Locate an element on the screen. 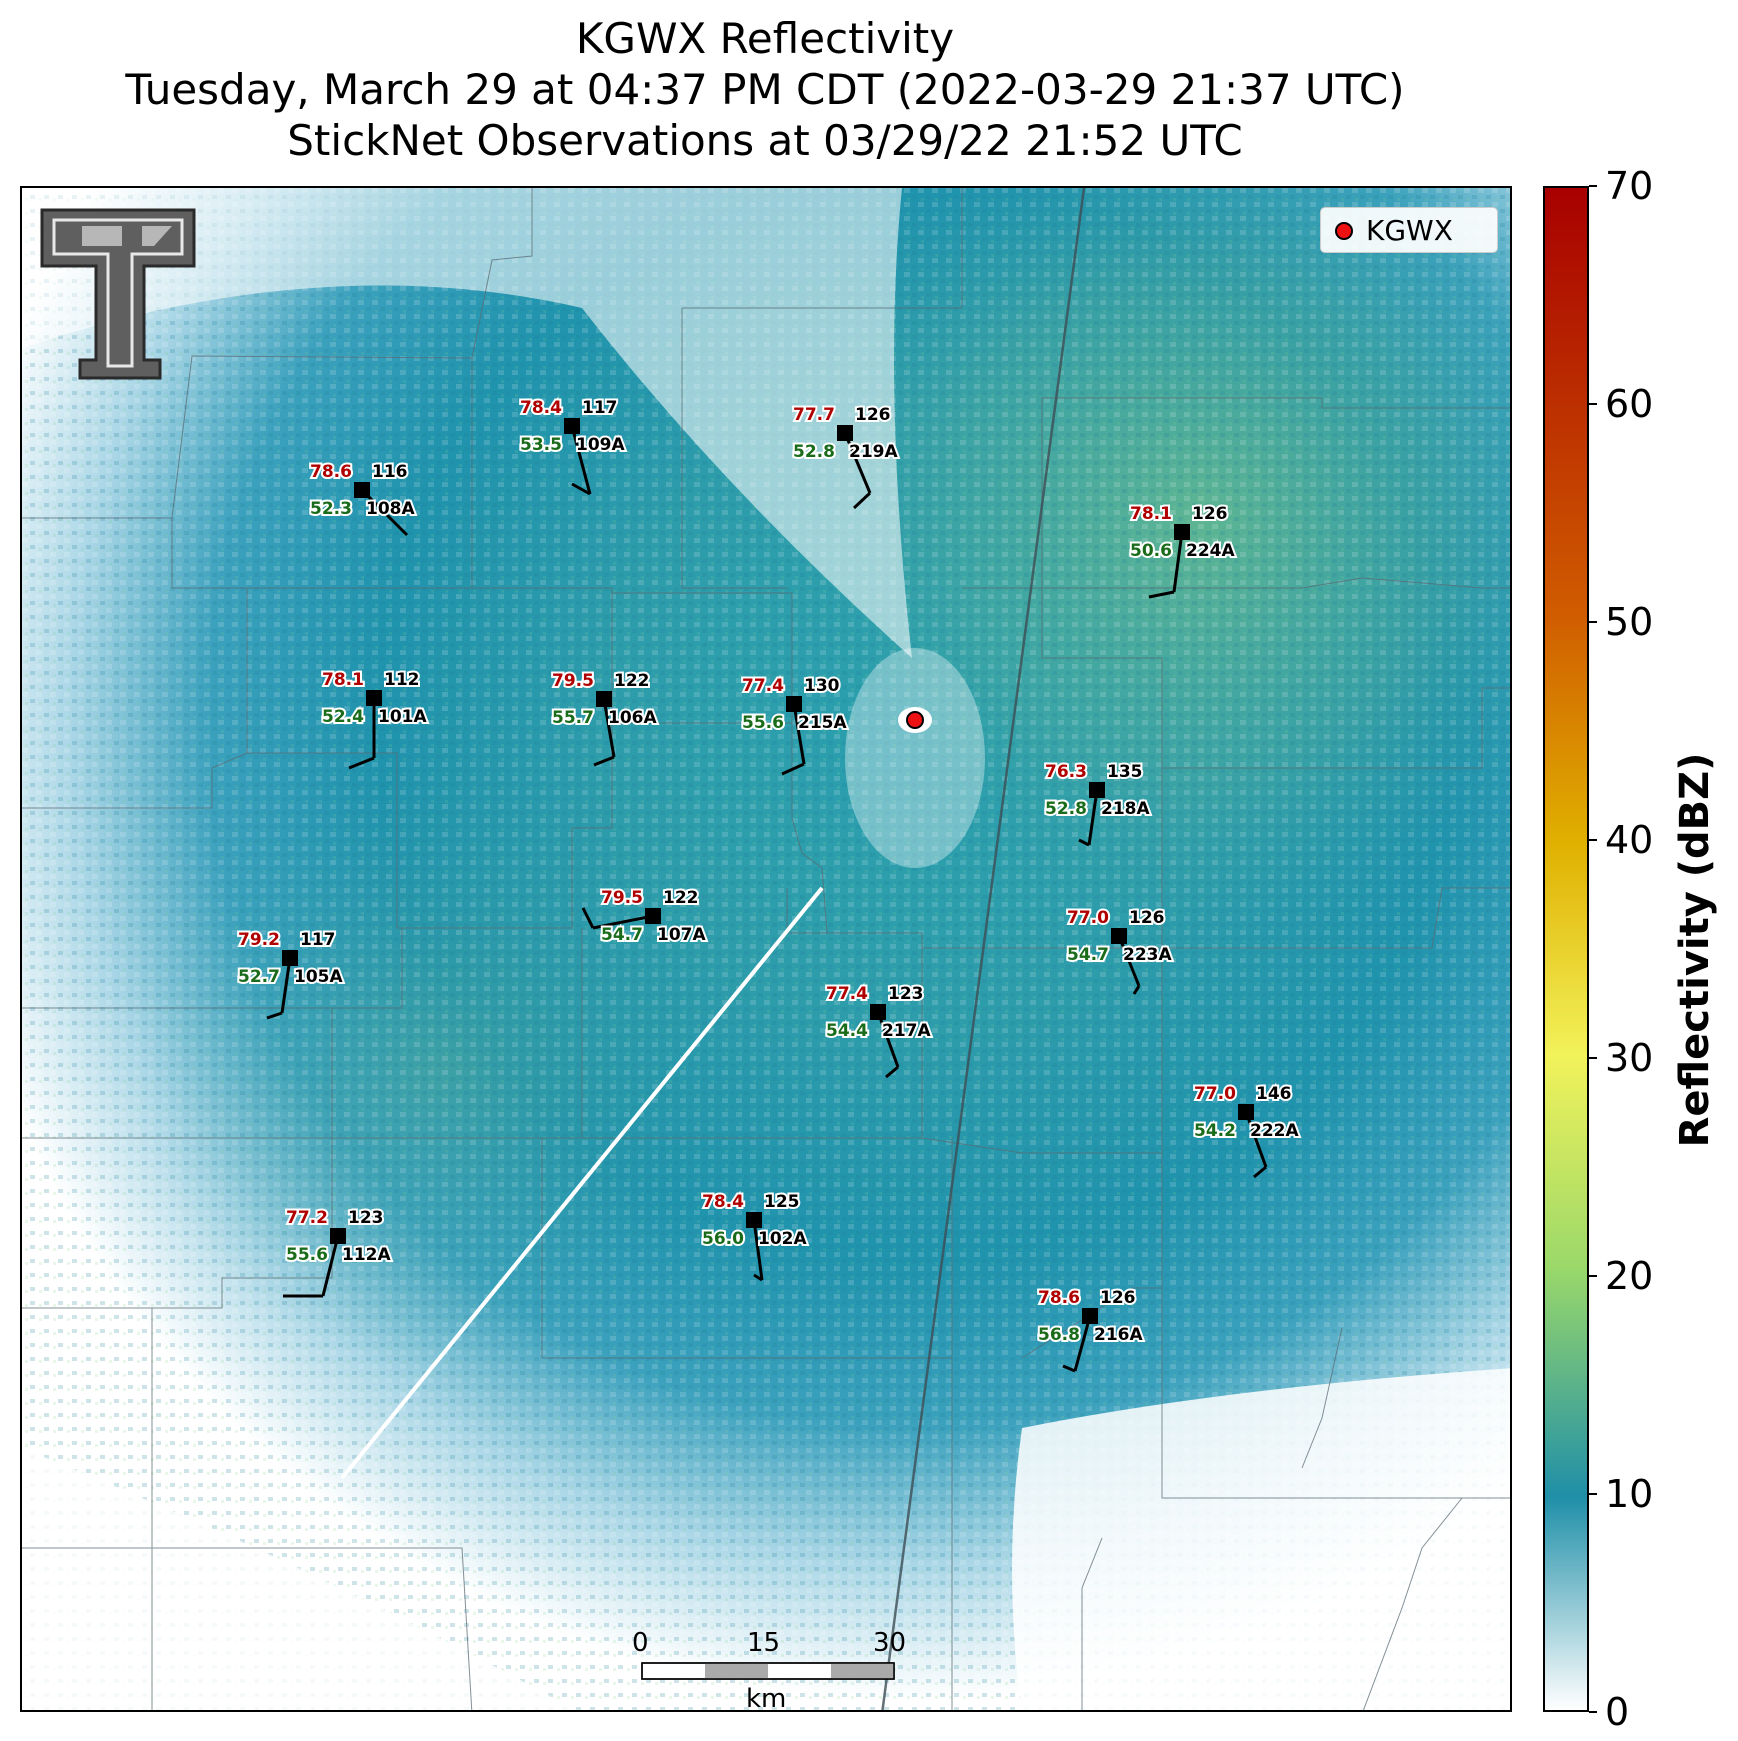  station-217A: 77.4 123 54.4 217A is located at coordinates (878, 1030).